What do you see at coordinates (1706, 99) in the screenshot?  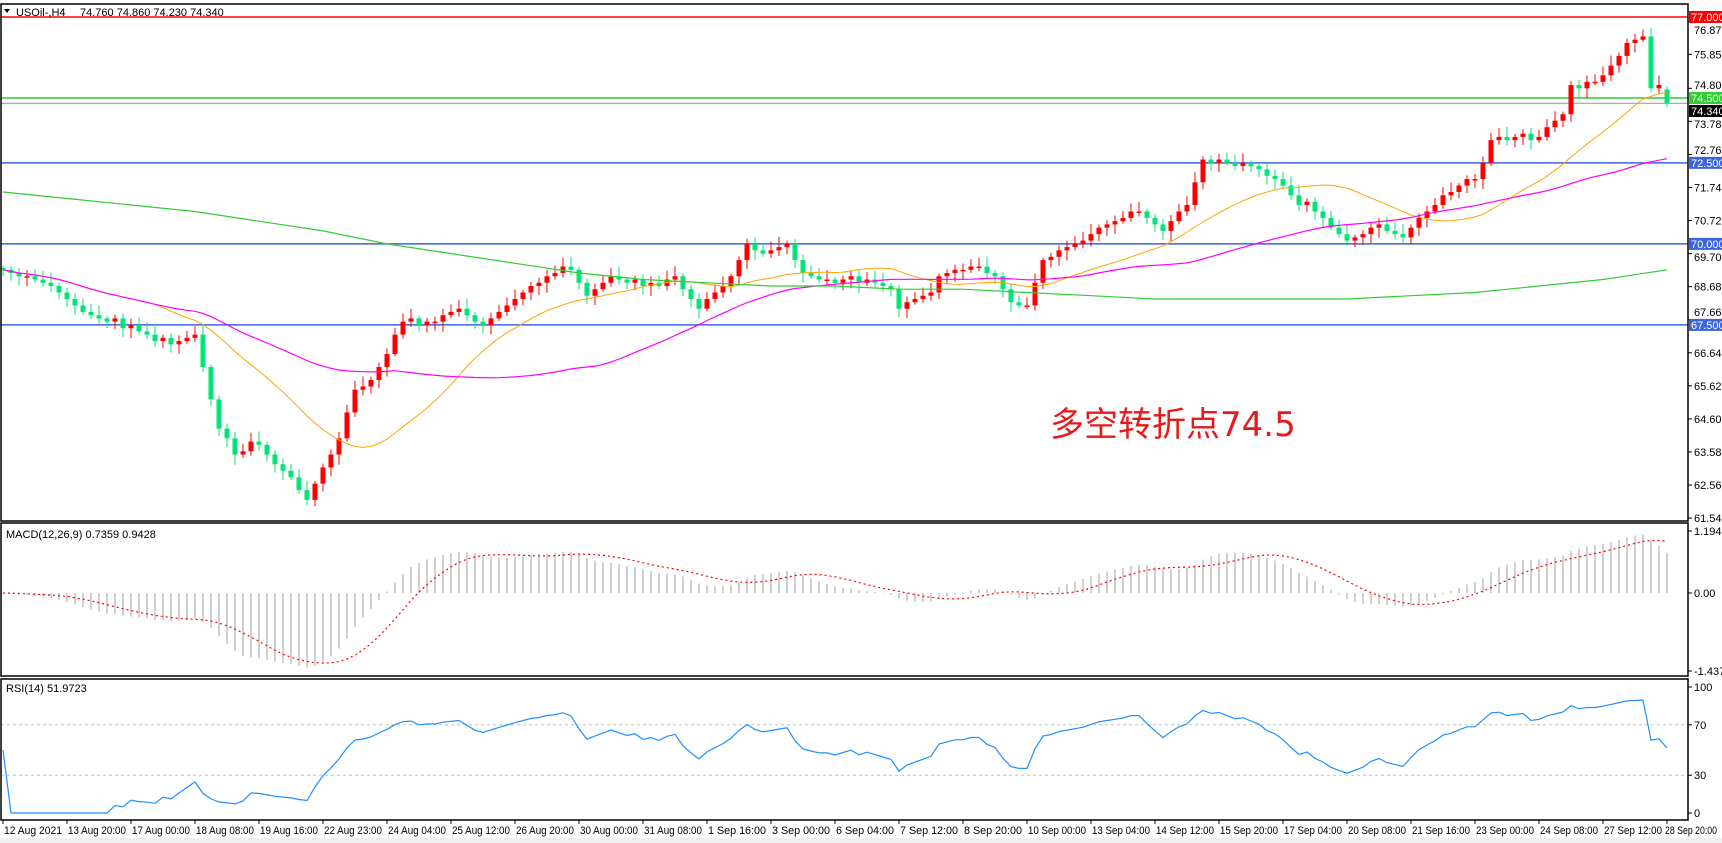 I see `level-price-label: 74.500` at bounding box center [1706, 99].